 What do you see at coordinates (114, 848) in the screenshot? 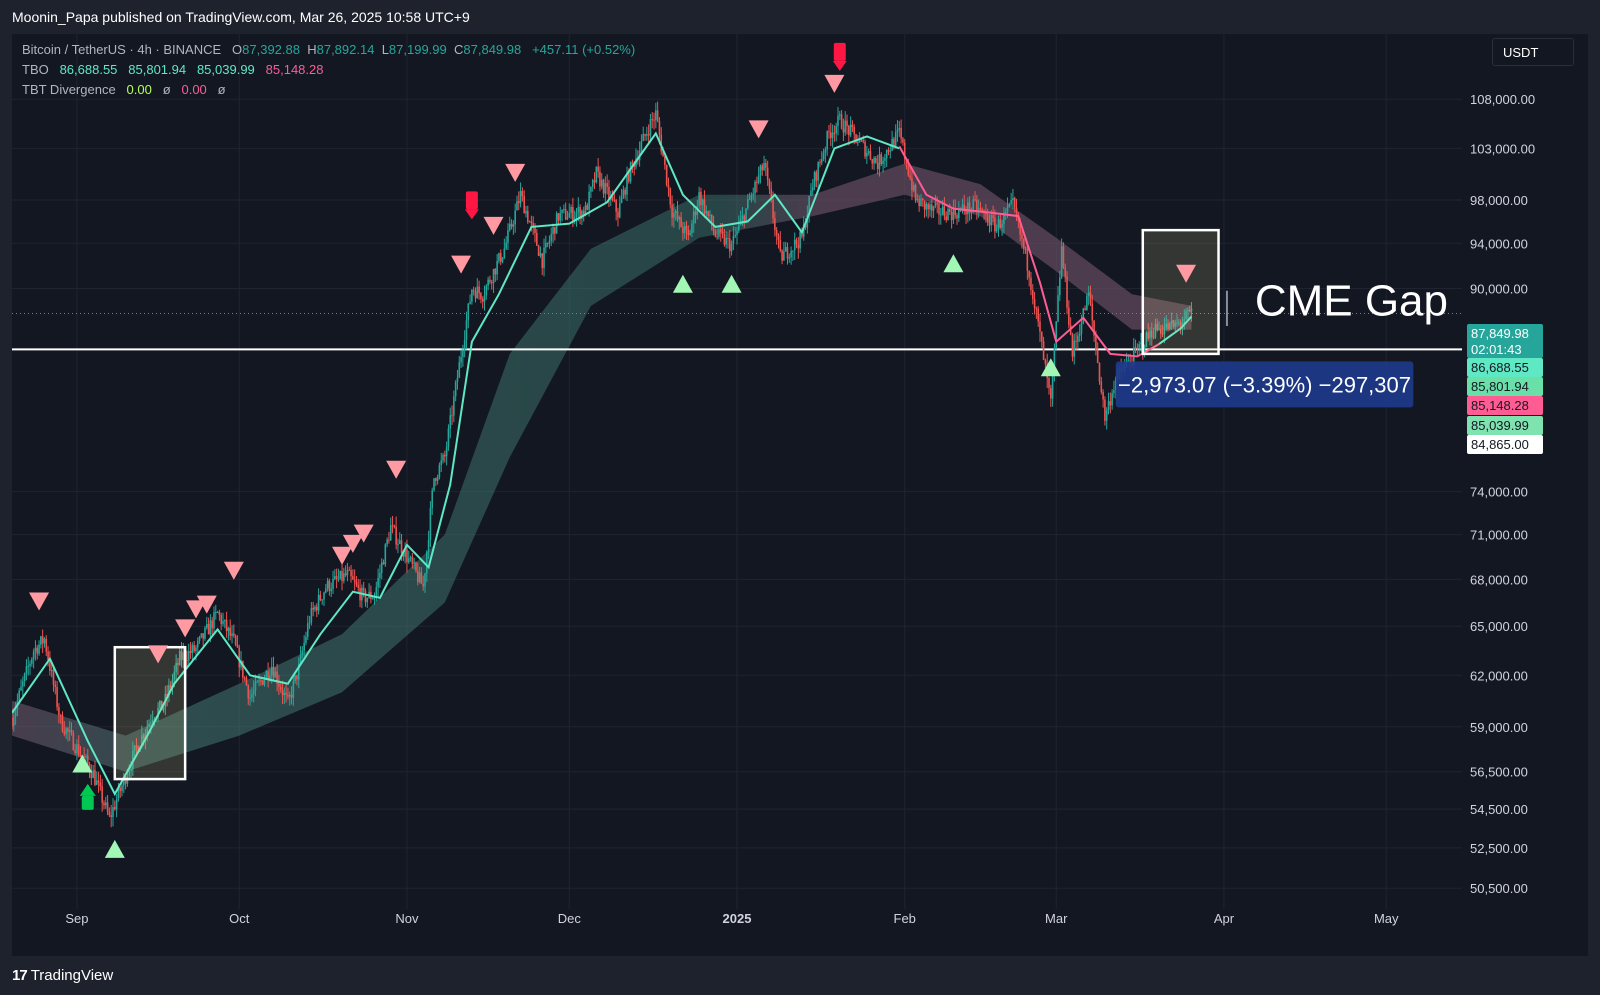
I see `buy-marker` at bounding box center [114, 848].